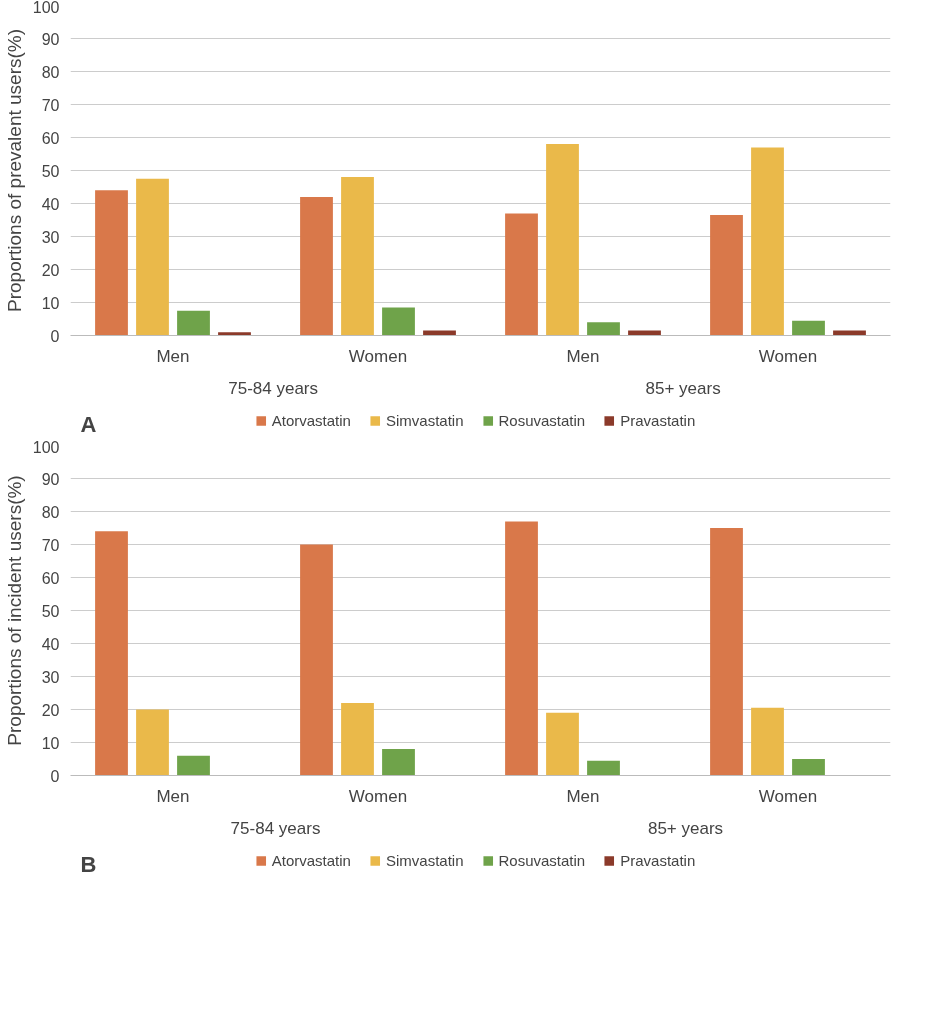  Describe the element at coordinates (14, 170) in the screenshot. I see `y-axis-title: Proportions of prevalent users(%)` at that location.